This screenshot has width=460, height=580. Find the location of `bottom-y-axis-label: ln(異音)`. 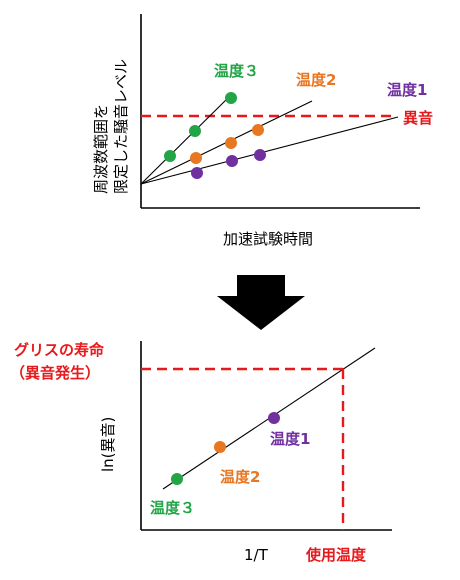

bottom-y-axis-label: ln(異音) is located at coordinates (108, 444).